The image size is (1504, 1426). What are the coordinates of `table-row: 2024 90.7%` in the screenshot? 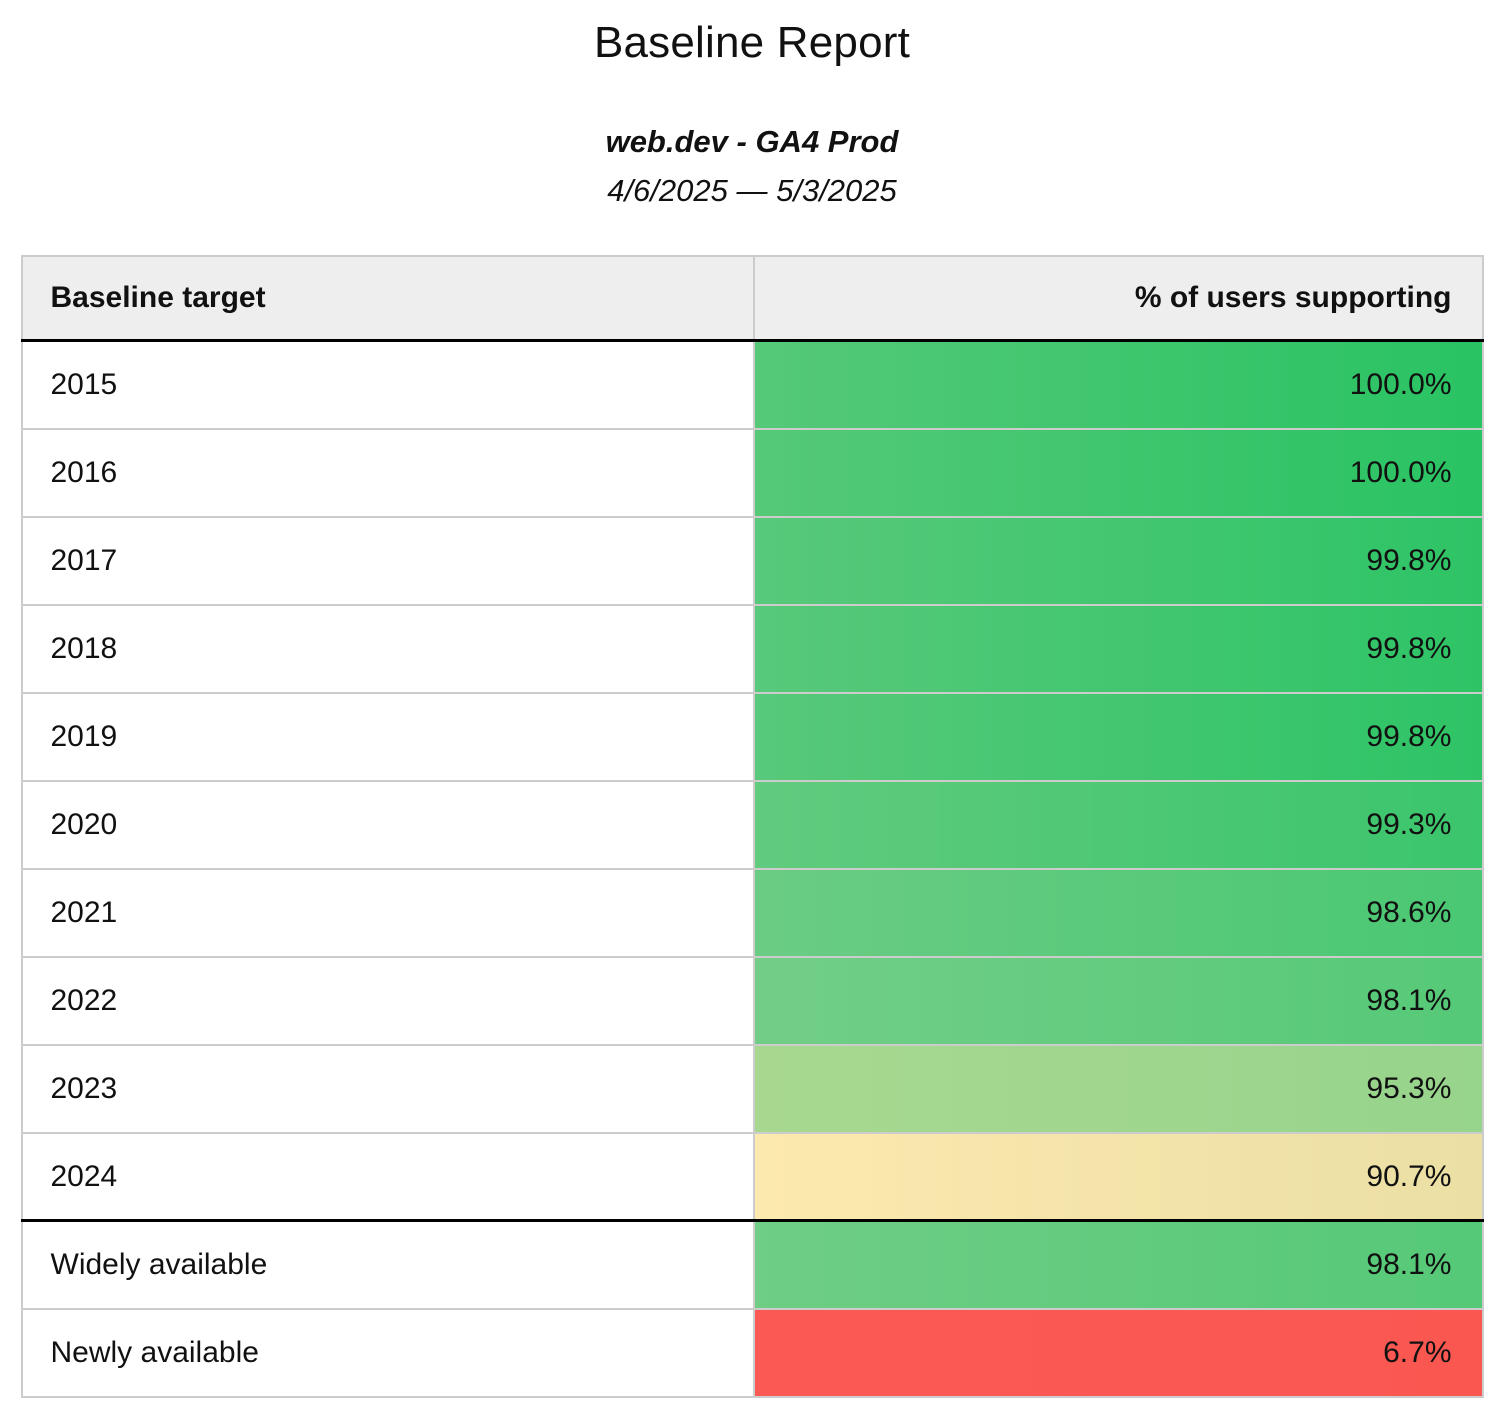 It's located at (752, 1176).